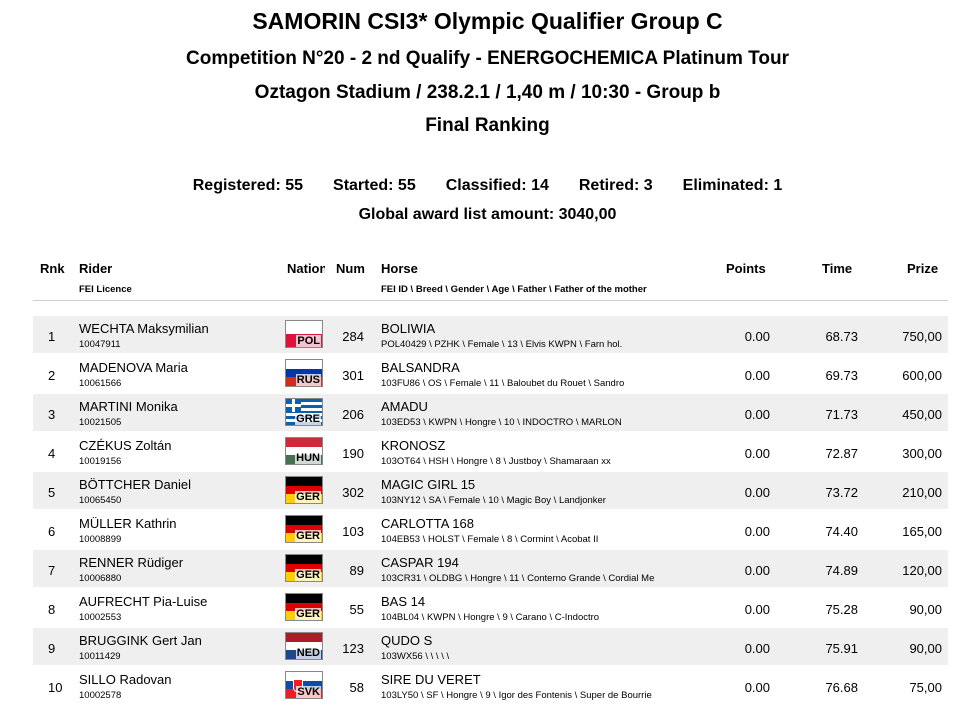 This screenshot has width=975, height=709. What do you see at coordinates (52, 268) in the screenshot?
I see `col-header-rnk: Rnk` at bounding box center [52, 268].